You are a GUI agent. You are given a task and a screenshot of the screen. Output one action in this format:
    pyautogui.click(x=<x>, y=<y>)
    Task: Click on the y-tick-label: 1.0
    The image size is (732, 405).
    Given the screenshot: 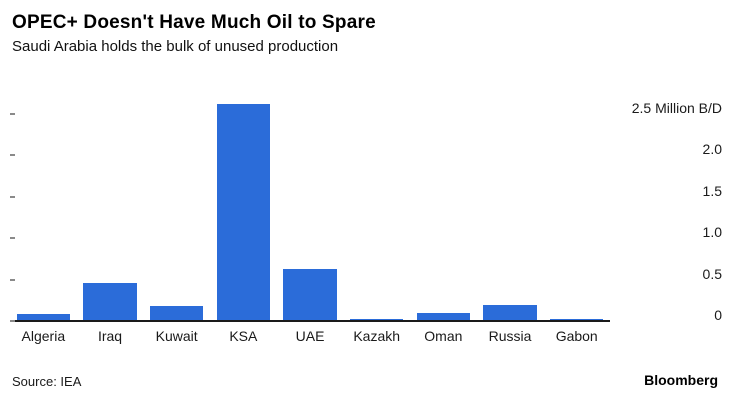 What is the action you would take?
    pyautogui.click(x=712, y=232)
    